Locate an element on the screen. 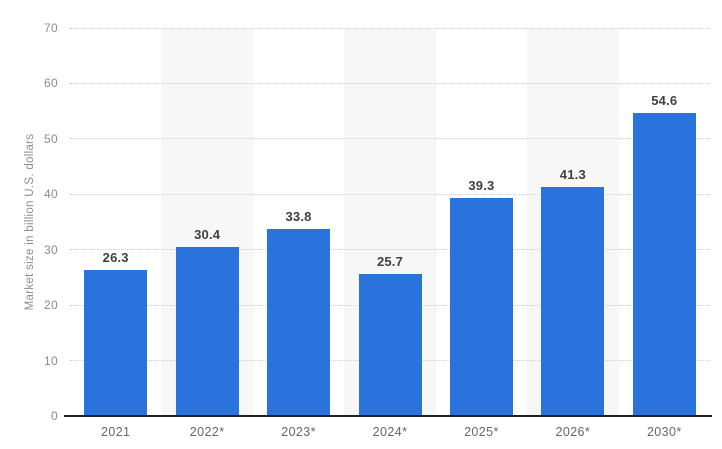 This screenshot has height=449, width=722. bar-value-label: 33.8 is located at coordinates (298, 216).